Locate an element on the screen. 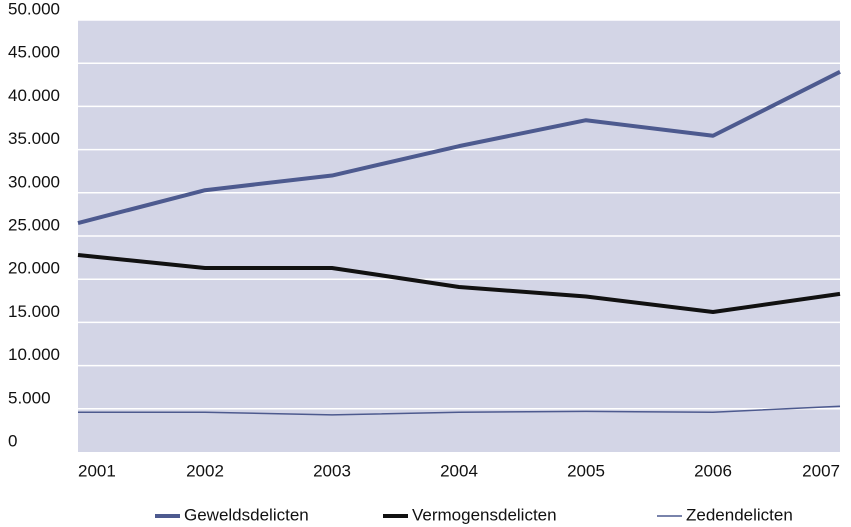  x-tick-label: 2002 is located at coordinates (205, 470).